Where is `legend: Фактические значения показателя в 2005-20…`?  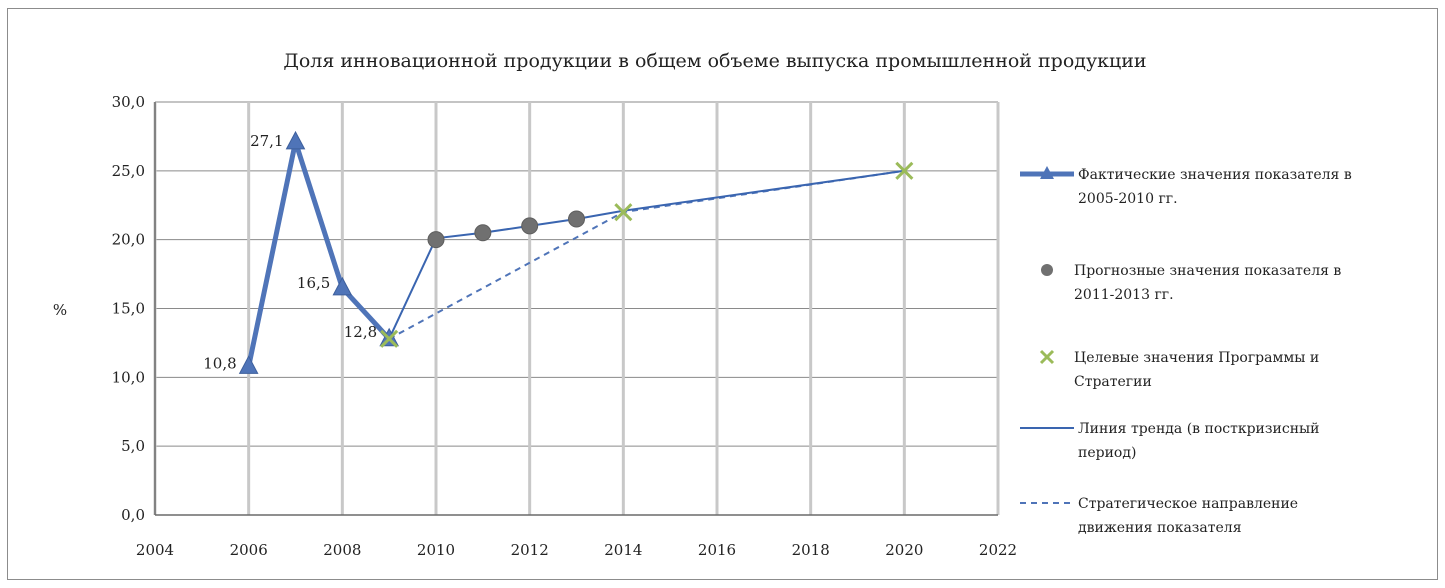 legend: Фактические значения показателя в 2005-20… is located at coordinates (1186, 351).